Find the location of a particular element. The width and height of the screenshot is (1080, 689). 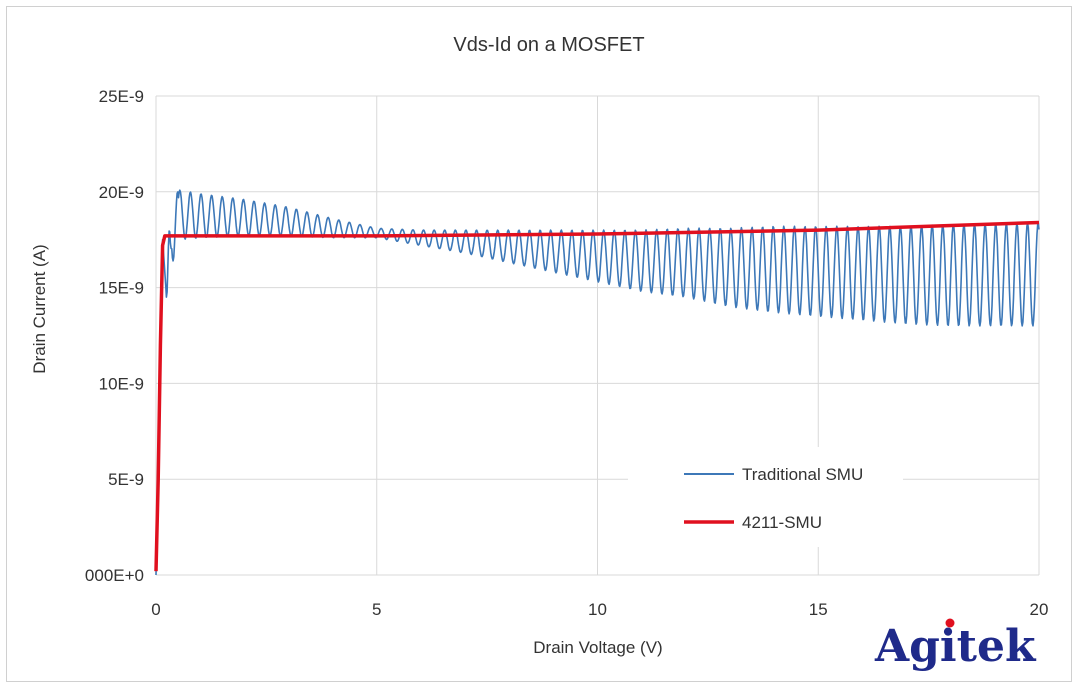

y-tick-label: 25E-9 is located at coordinates (121, 96).